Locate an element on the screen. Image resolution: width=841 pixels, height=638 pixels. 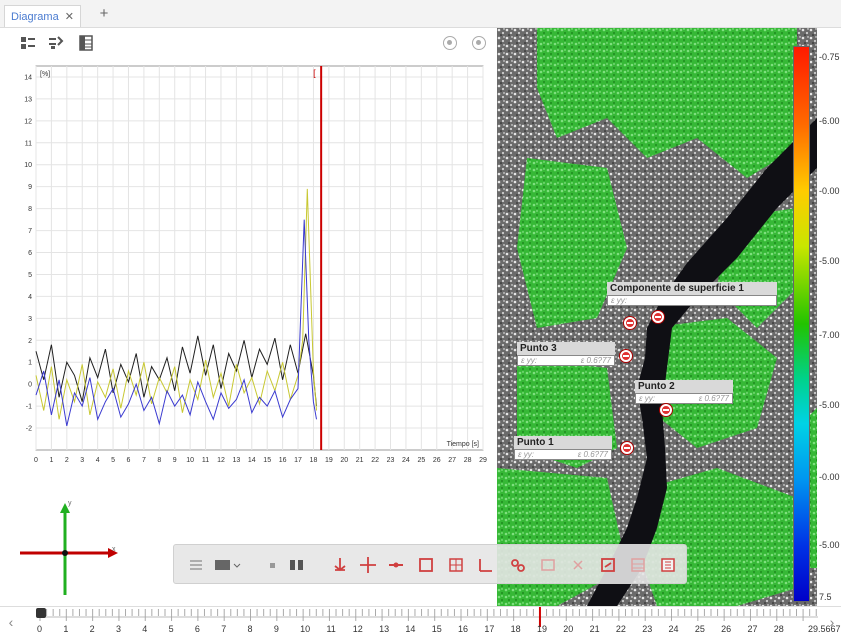
timeline-prev-arrow: ‹ is located at coordinates (11, 622).